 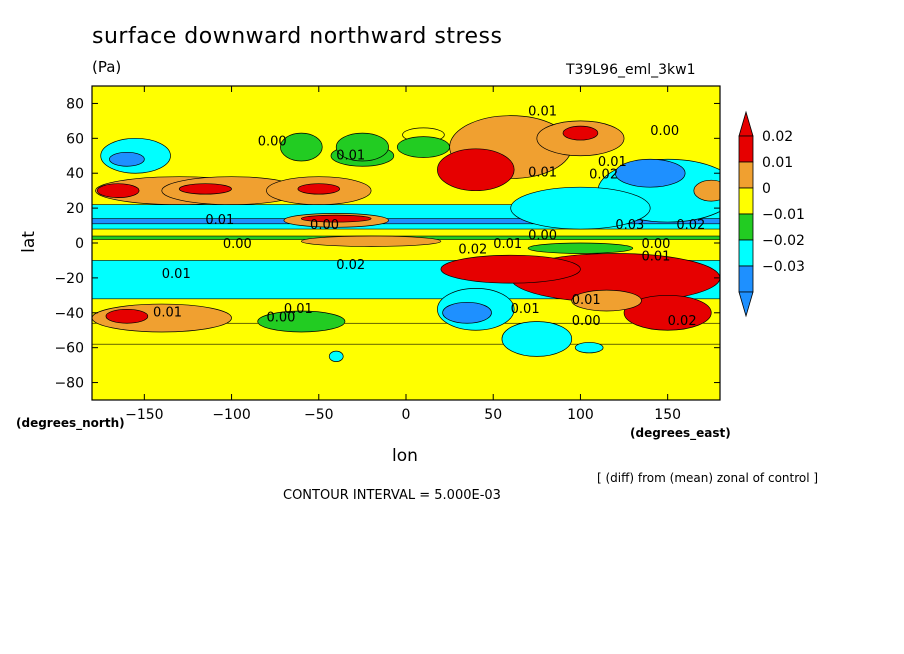 What do you see at coordinates (392, 495) in the screenshot?
I see `contour-interval: CONTOUR INTERVAL = 5.000E-03` at bounding box center [392, 495].